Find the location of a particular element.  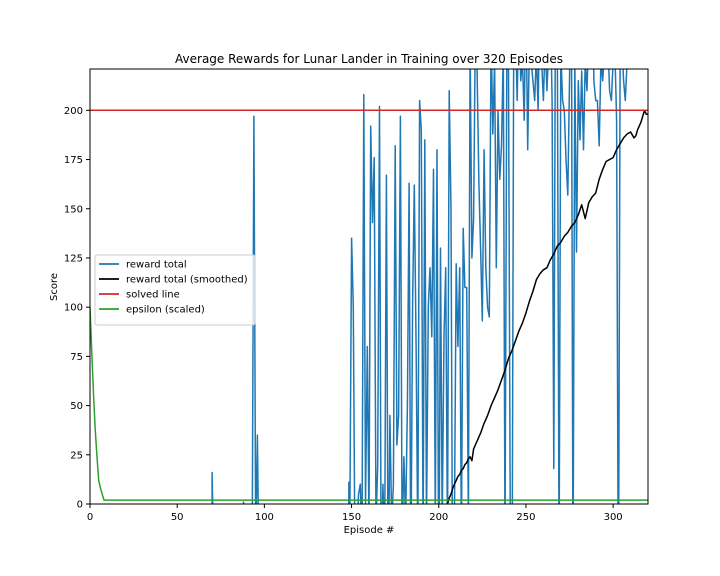

y-tick-label: 175 is located at coordinates (73, 160).